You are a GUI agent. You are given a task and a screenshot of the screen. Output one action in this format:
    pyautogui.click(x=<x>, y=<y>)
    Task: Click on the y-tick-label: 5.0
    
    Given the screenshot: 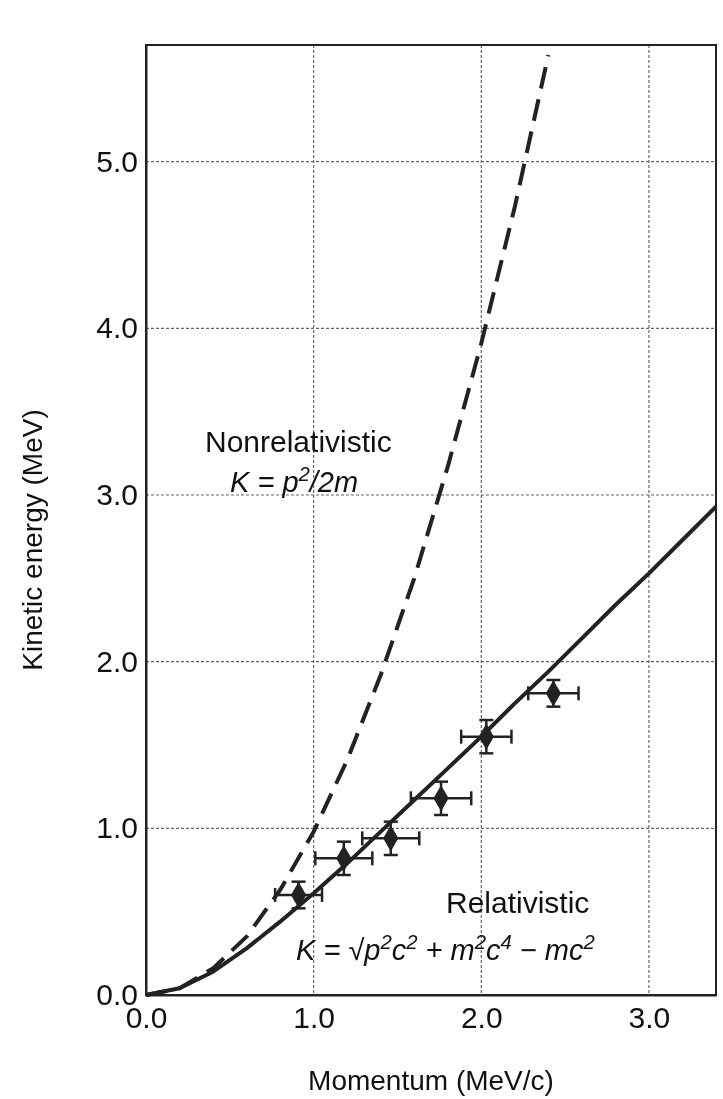 What is the action you would take?
    pyautogui.click(x=117, y=161)
    